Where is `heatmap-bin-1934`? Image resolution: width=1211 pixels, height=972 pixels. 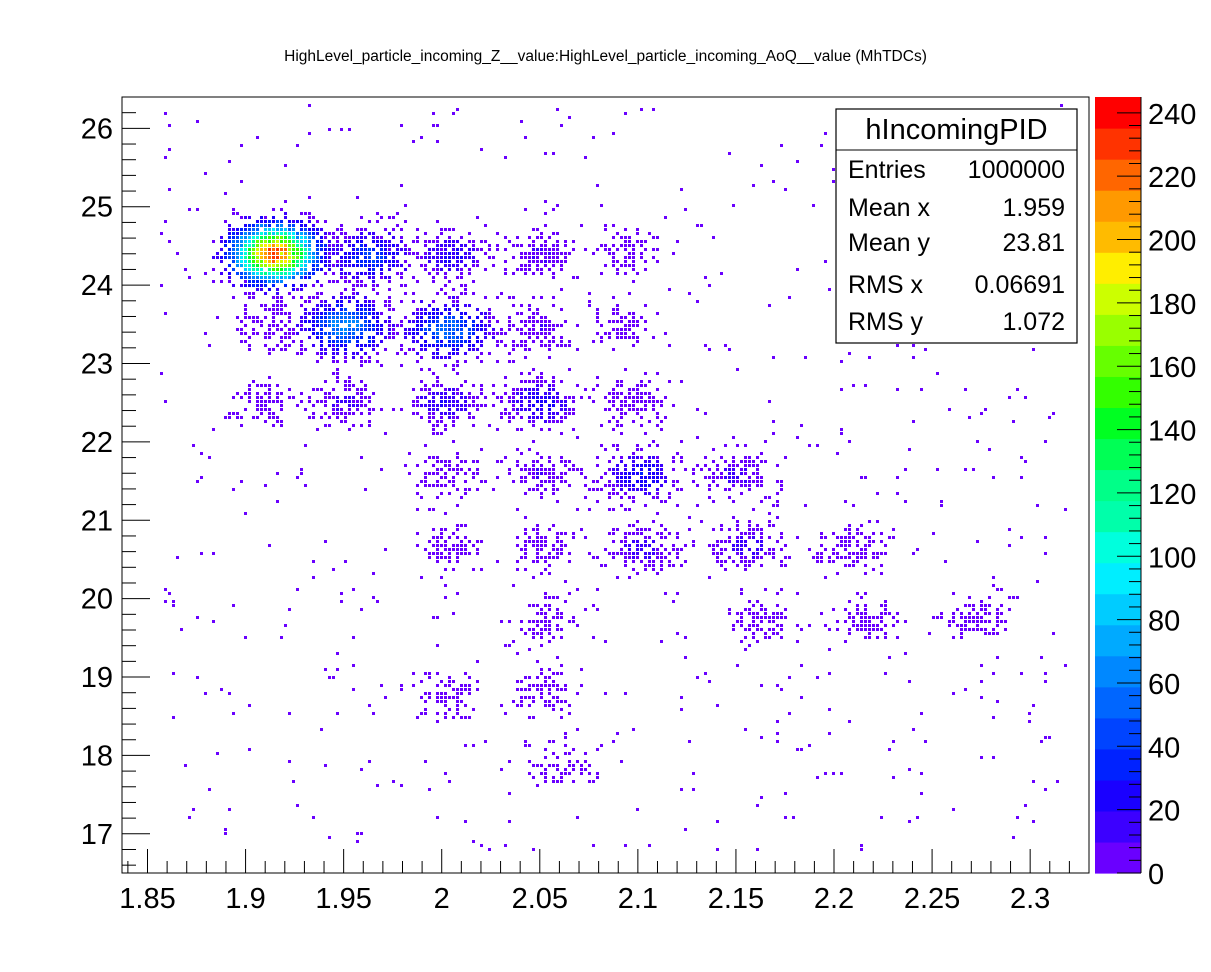 heatmap-bin-1934 is located at coordinates (561, 405).